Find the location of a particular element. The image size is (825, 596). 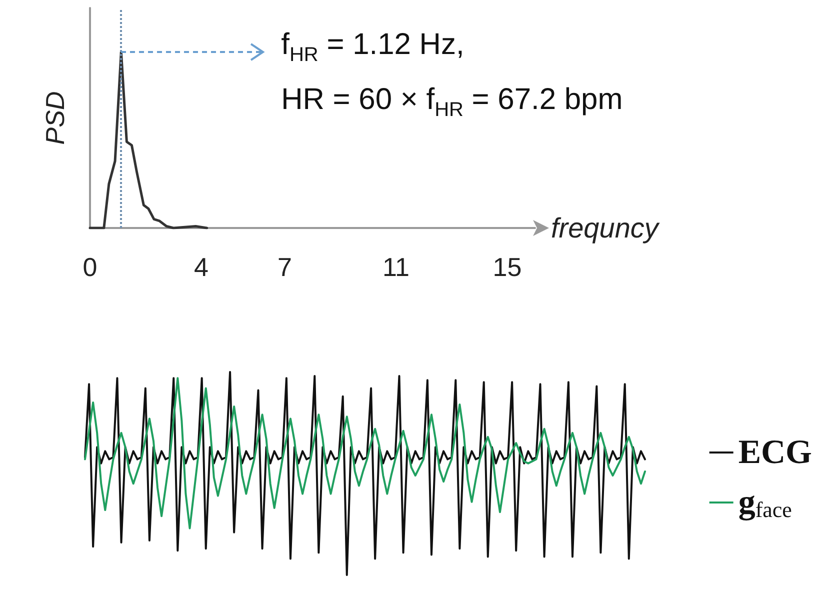

annotation: HR = 60 × f$_{HR}$ = 67.2 bpm is located at coordinates (452, 102).